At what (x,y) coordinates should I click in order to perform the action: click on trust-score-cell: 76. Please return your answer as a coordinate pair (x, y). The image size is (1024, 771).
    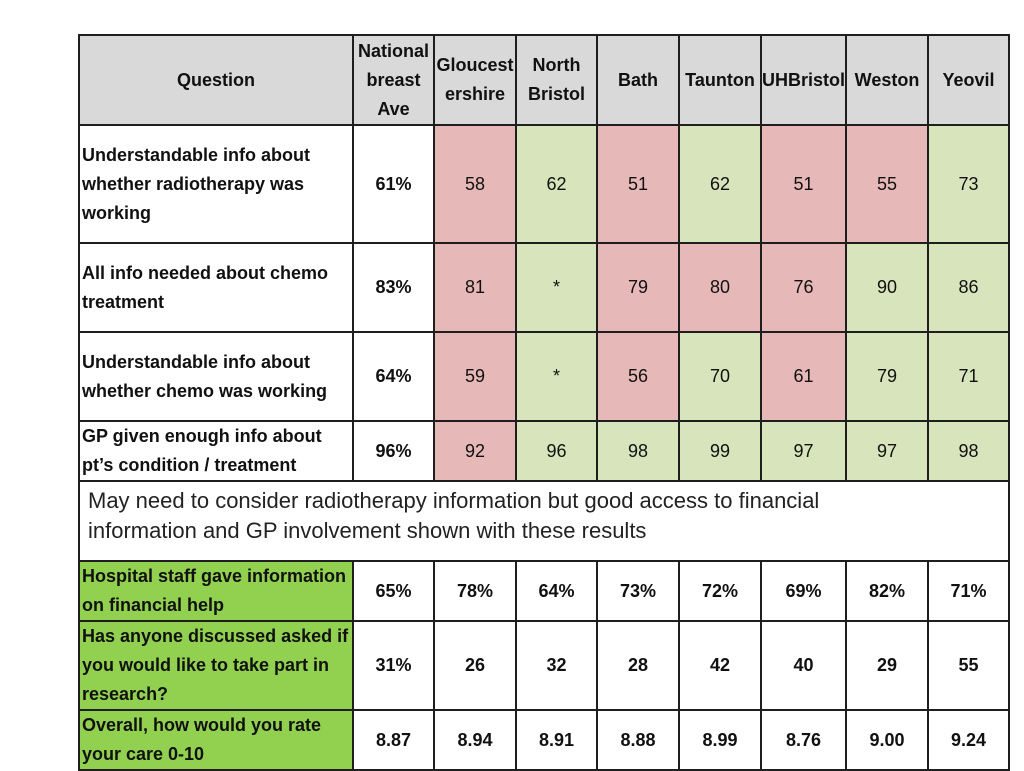
    Looking at the image, I should click on (803, 287).